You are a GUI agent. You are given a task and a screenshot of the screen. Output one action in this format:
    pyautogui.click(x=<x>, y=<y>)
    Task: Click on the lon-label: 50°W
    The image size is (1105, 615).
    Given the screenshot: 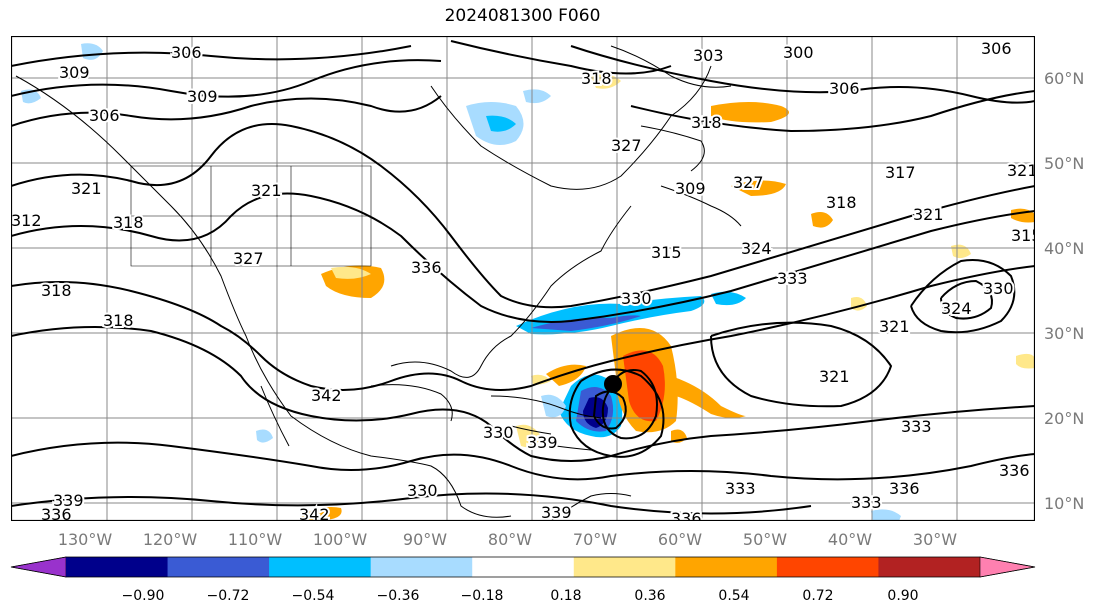 What is the action you would take?
    pyautogui.click(x=765, y=539)
    